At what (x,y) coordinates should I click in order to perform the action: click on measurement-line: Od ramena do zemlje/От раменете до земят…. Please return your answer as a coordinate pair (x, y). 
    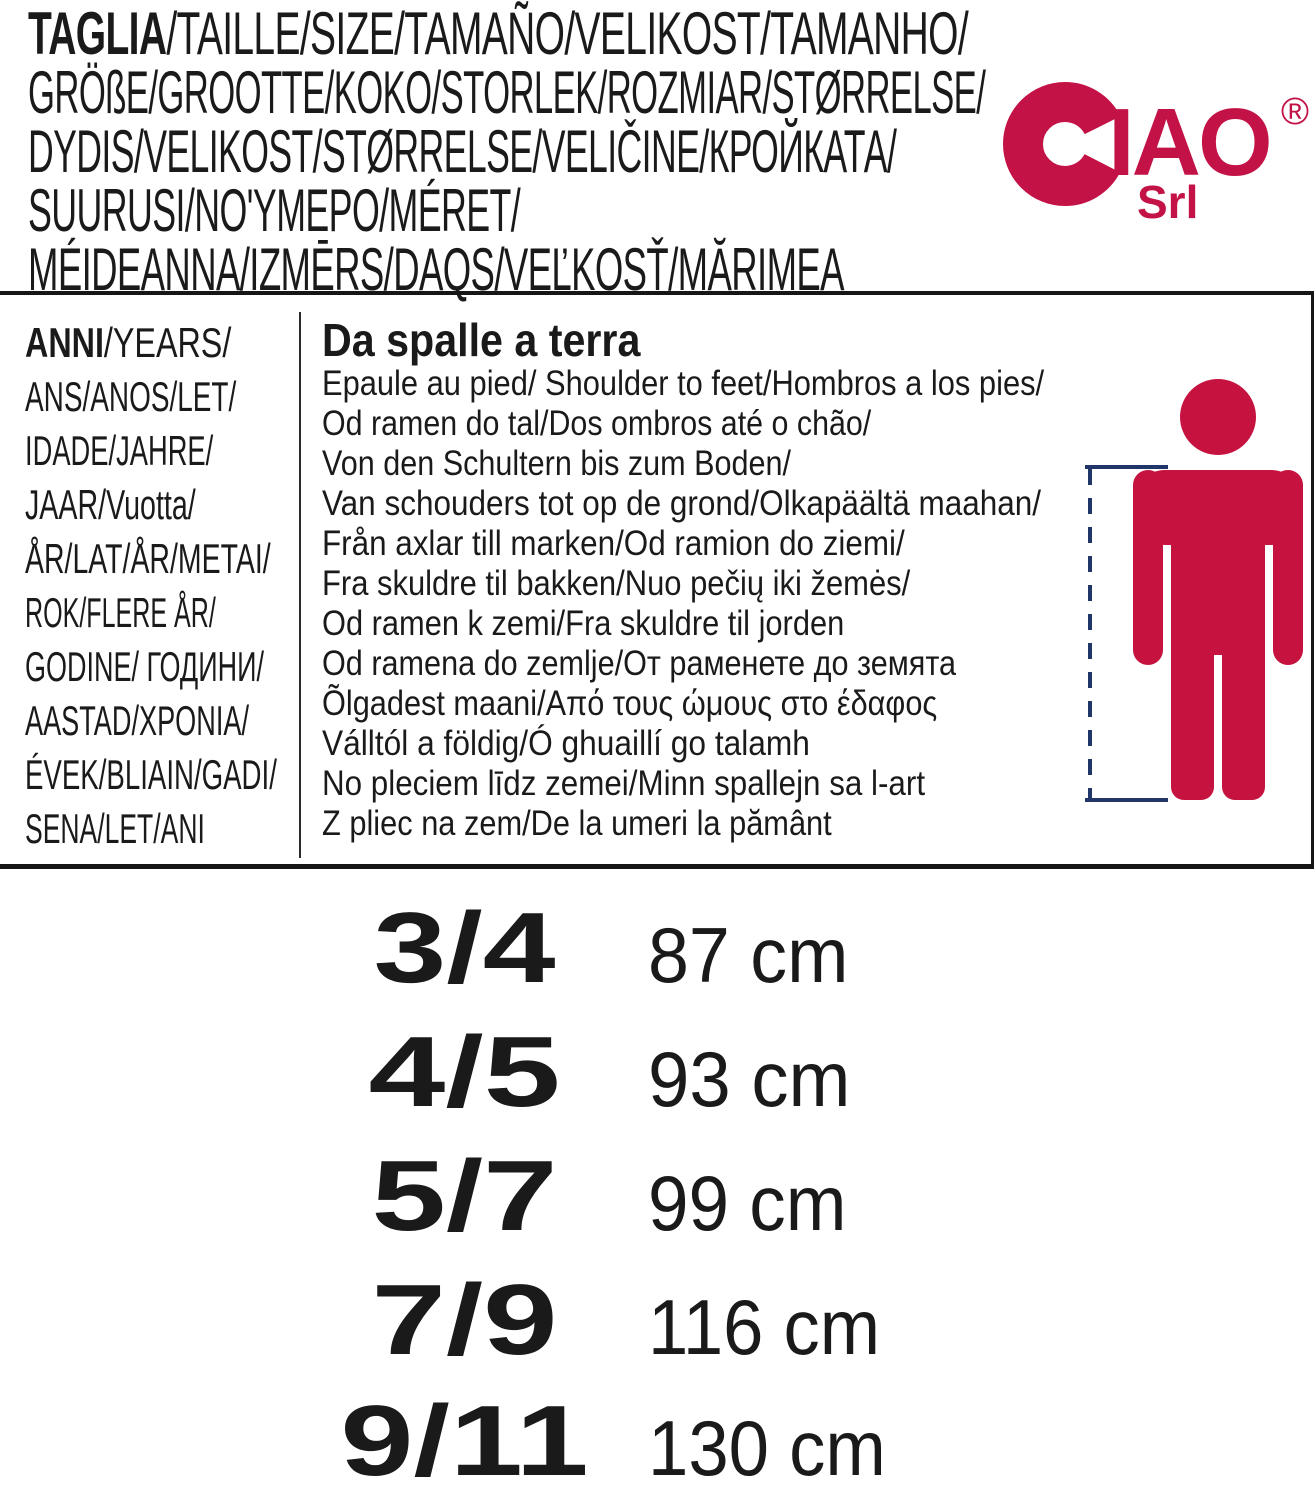
    Looking at the image, I should click on (639, 663).